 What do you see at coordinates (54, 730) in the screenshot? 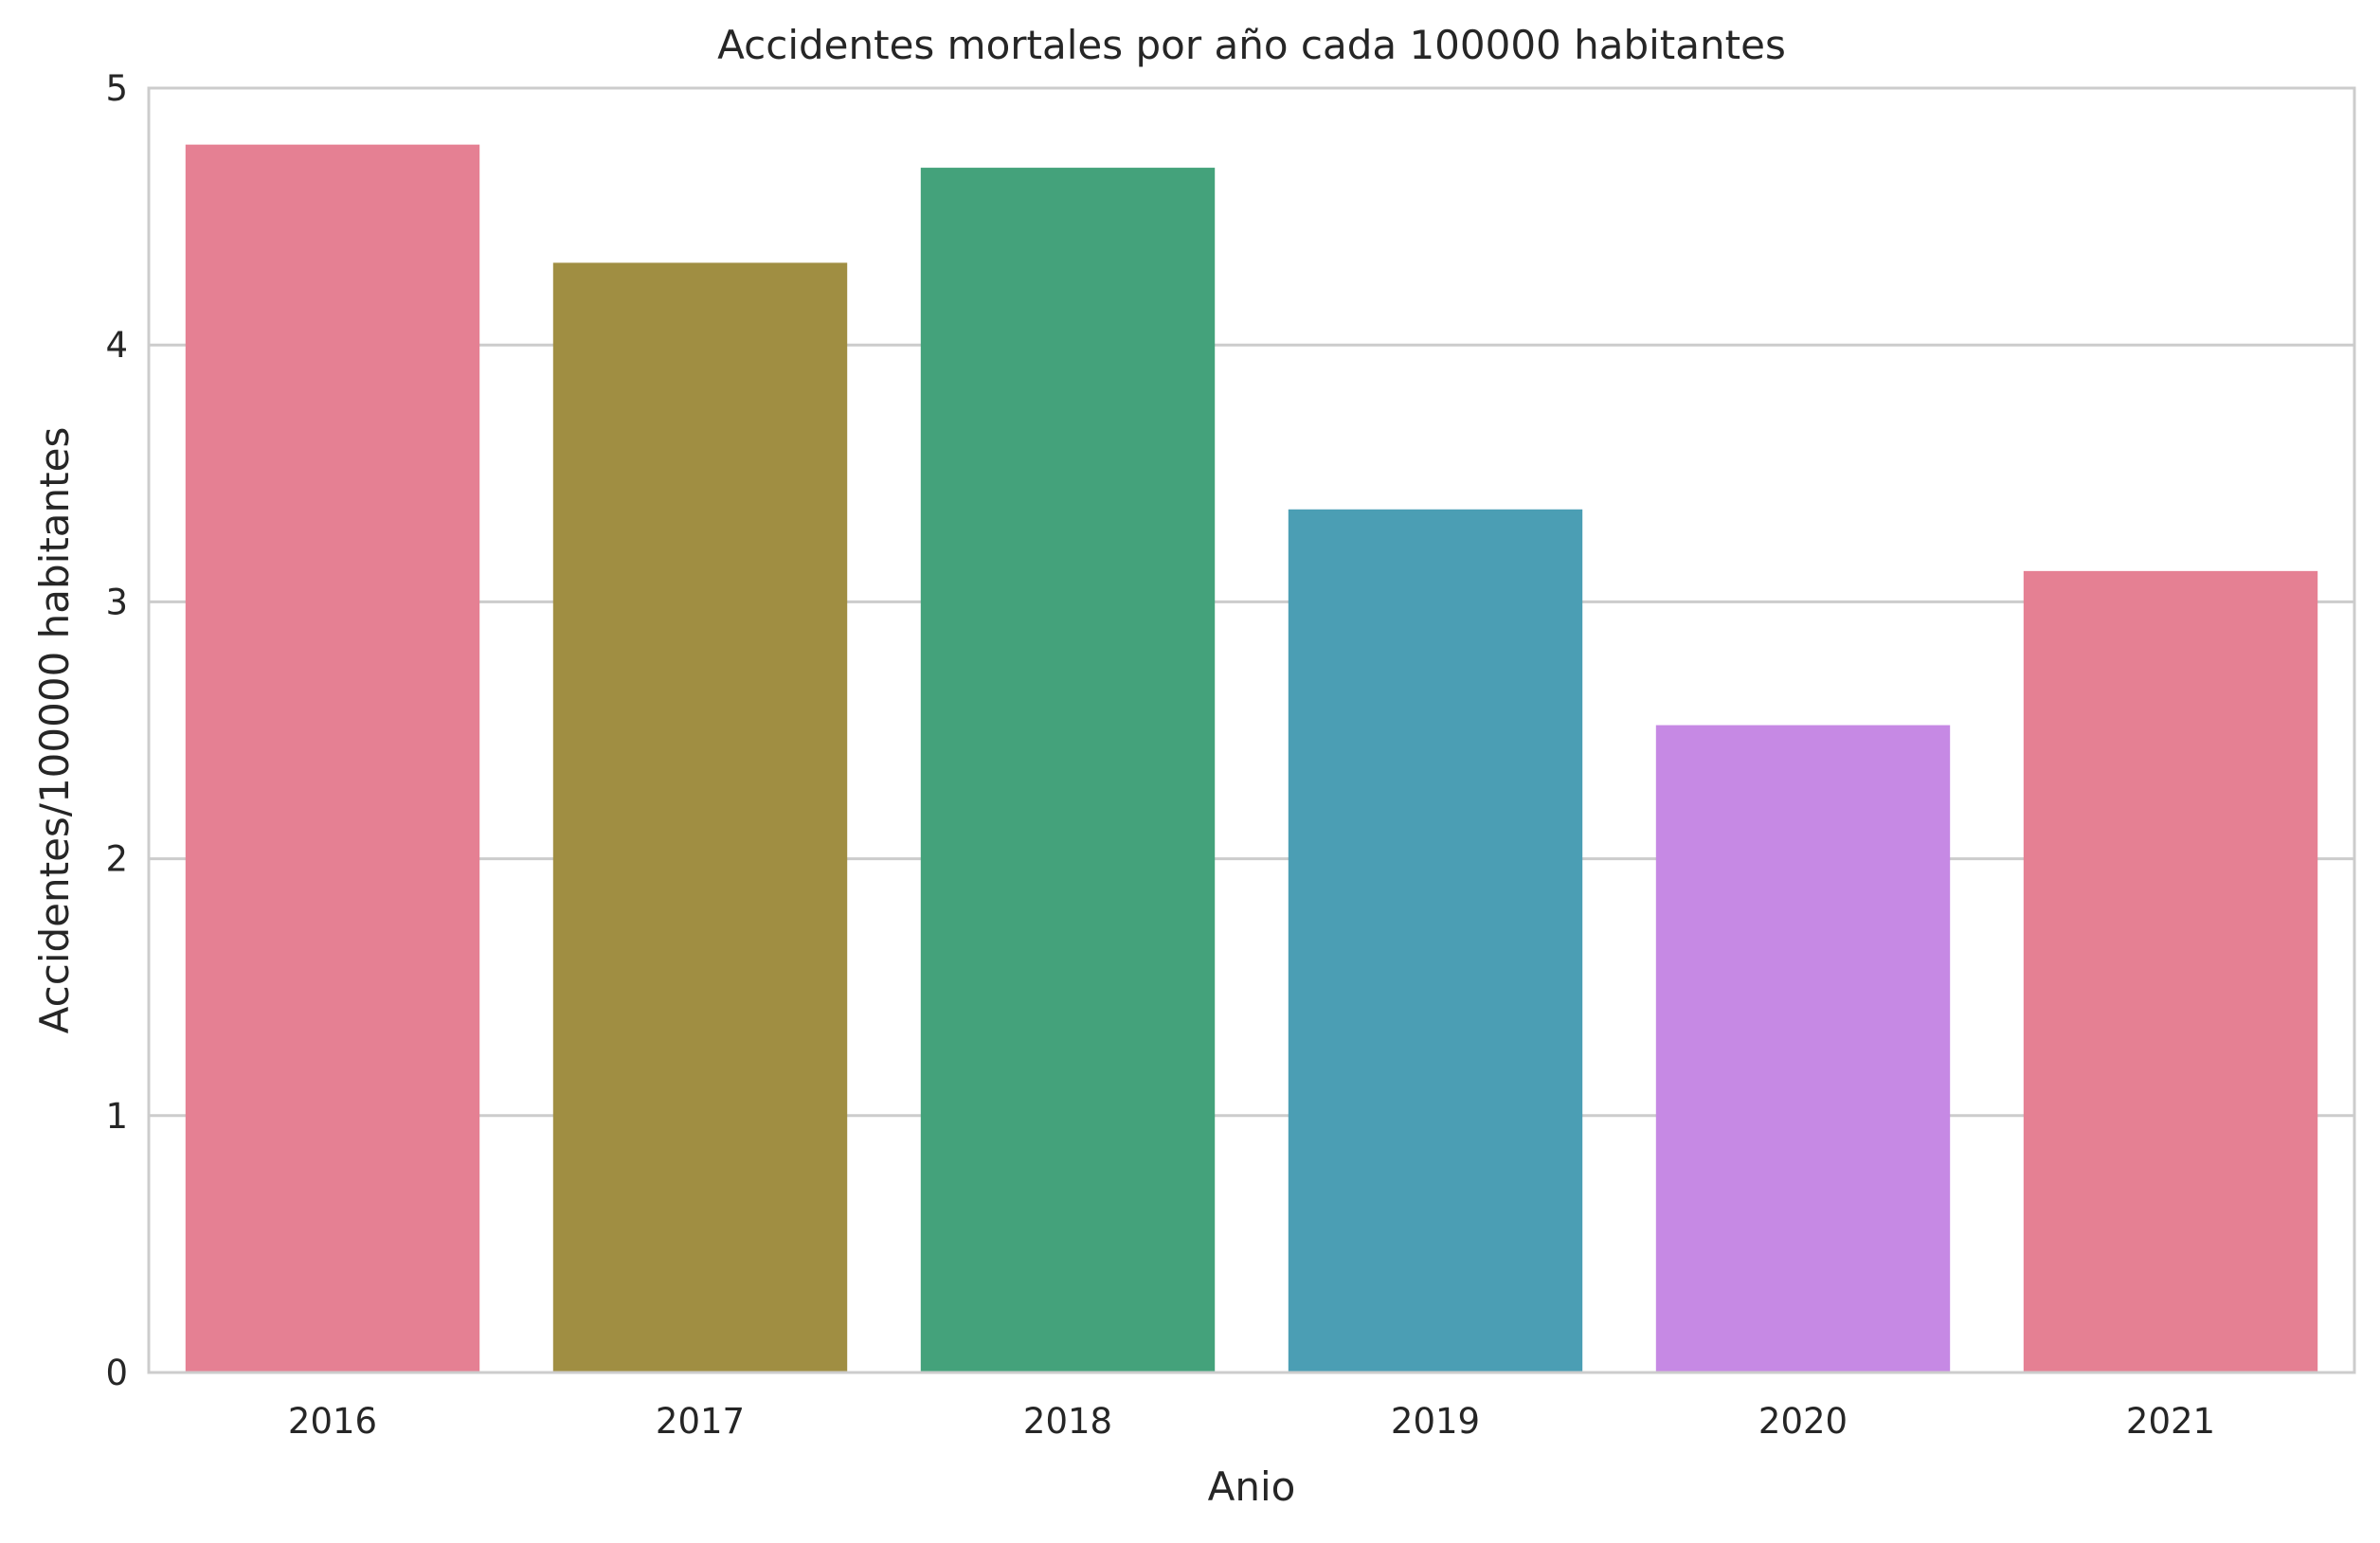
I see `y-axis-label: Accidentes/100000 habitantes` at bounding box center [54, 730].